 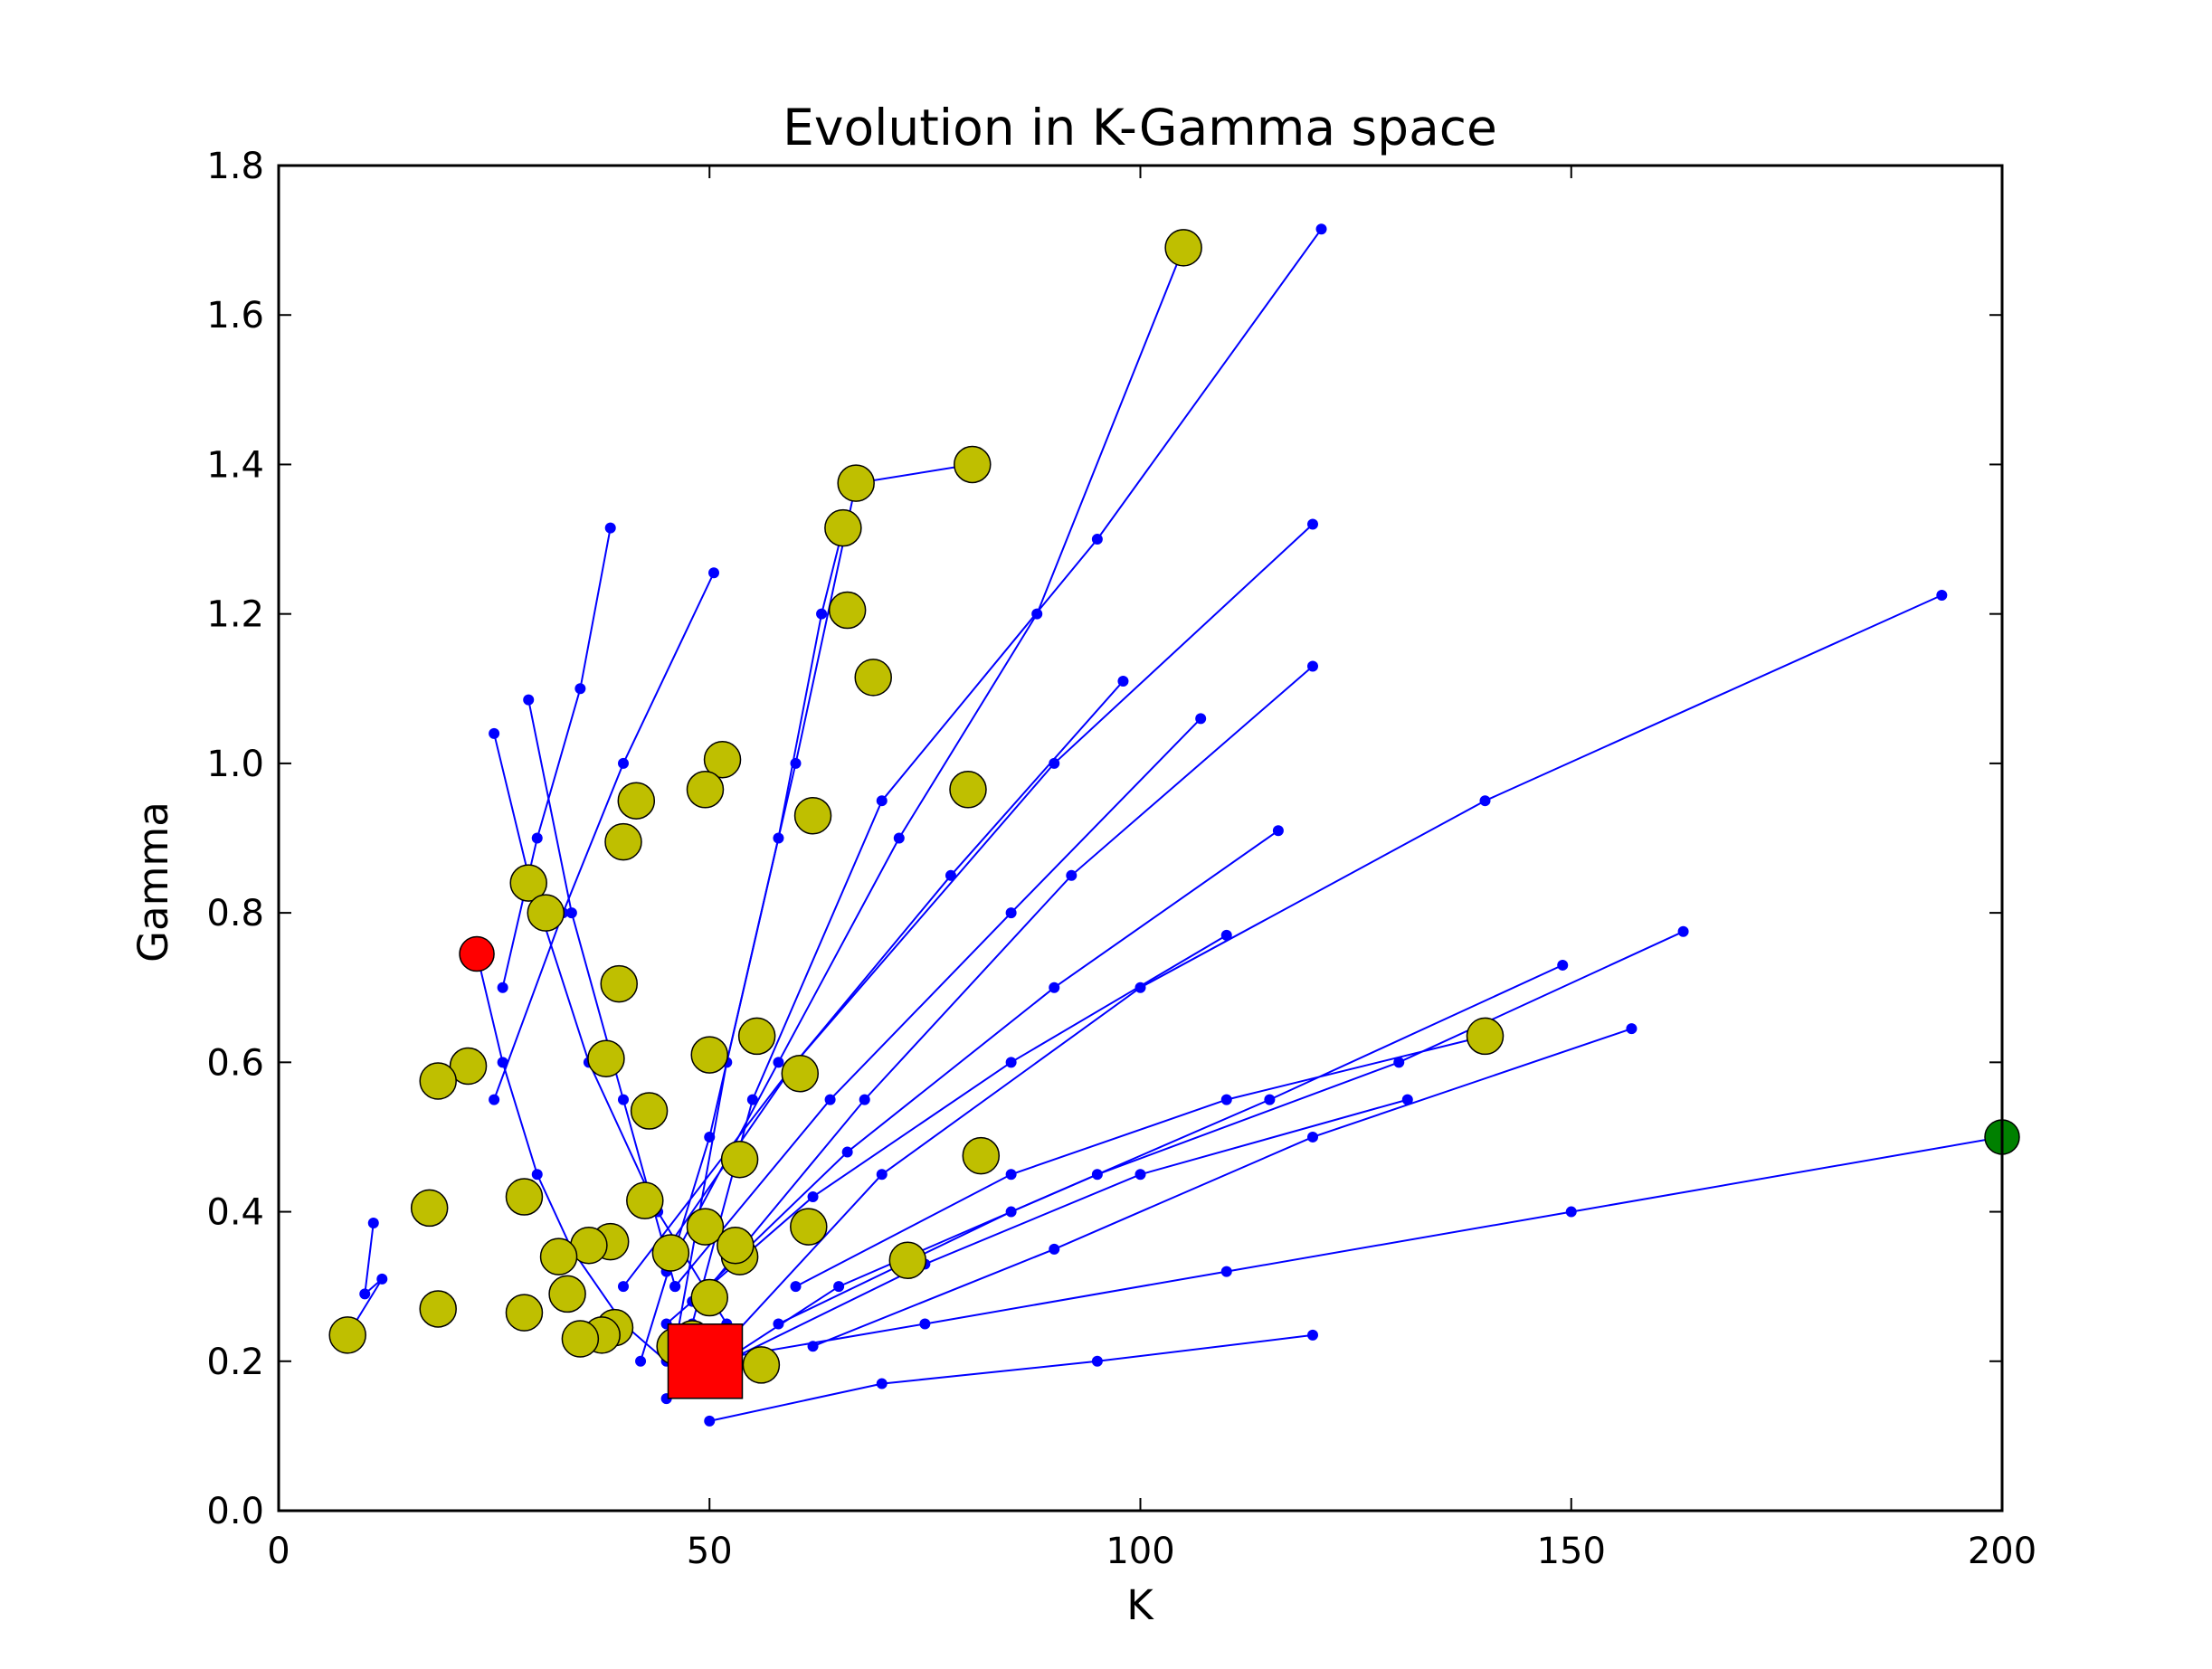 What do you see at coordinates (1571, 1551) in the screenshot?
I see `x-tick-label: 150` at bounding box center [1571, 1551].